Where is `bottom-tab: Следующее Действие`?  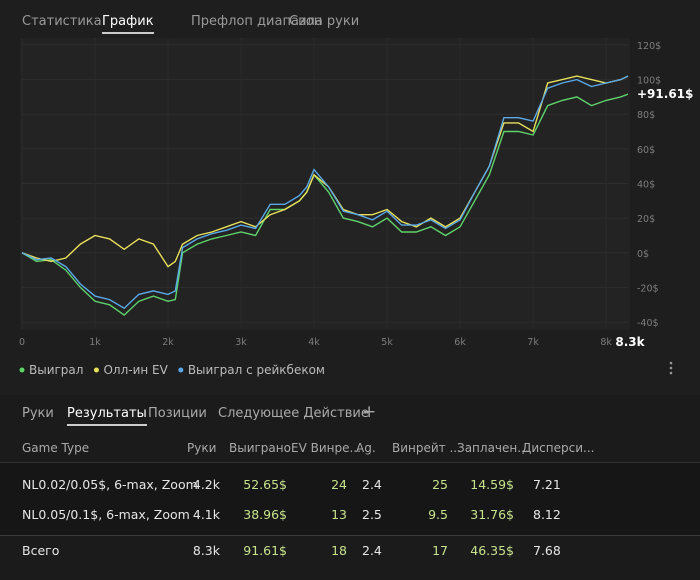
bottom-tab: Следующее Действие is located at coordinates (293, 413).